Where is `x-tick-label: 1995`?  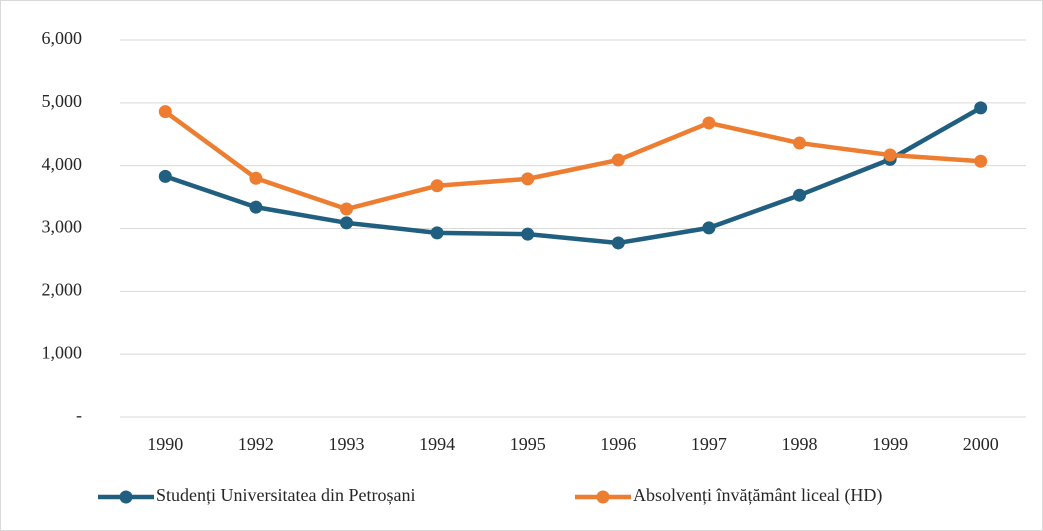
x-tick-label: 1995 is located at coordinates (528, 444).